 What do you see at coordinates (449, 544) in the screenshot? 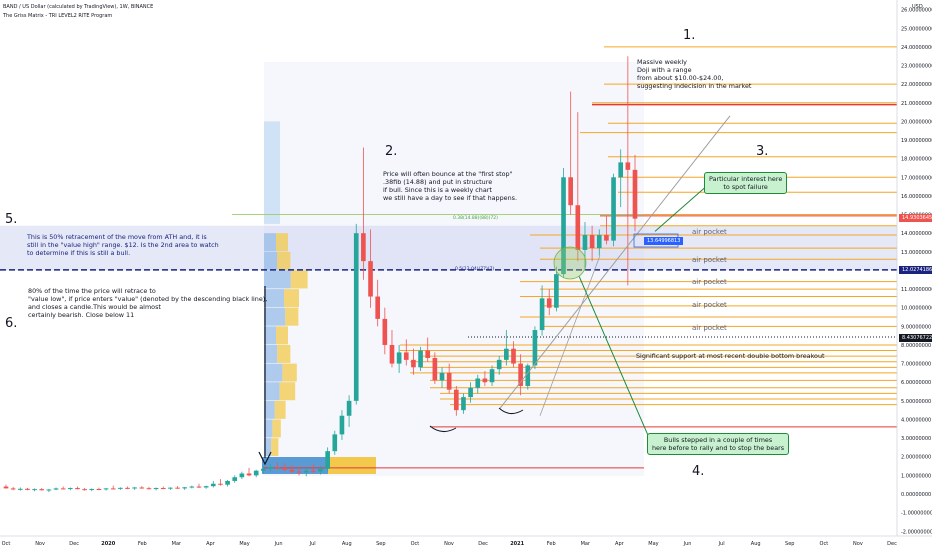
I see `x-tick-label: Nov` at bounding box center [449, 544].